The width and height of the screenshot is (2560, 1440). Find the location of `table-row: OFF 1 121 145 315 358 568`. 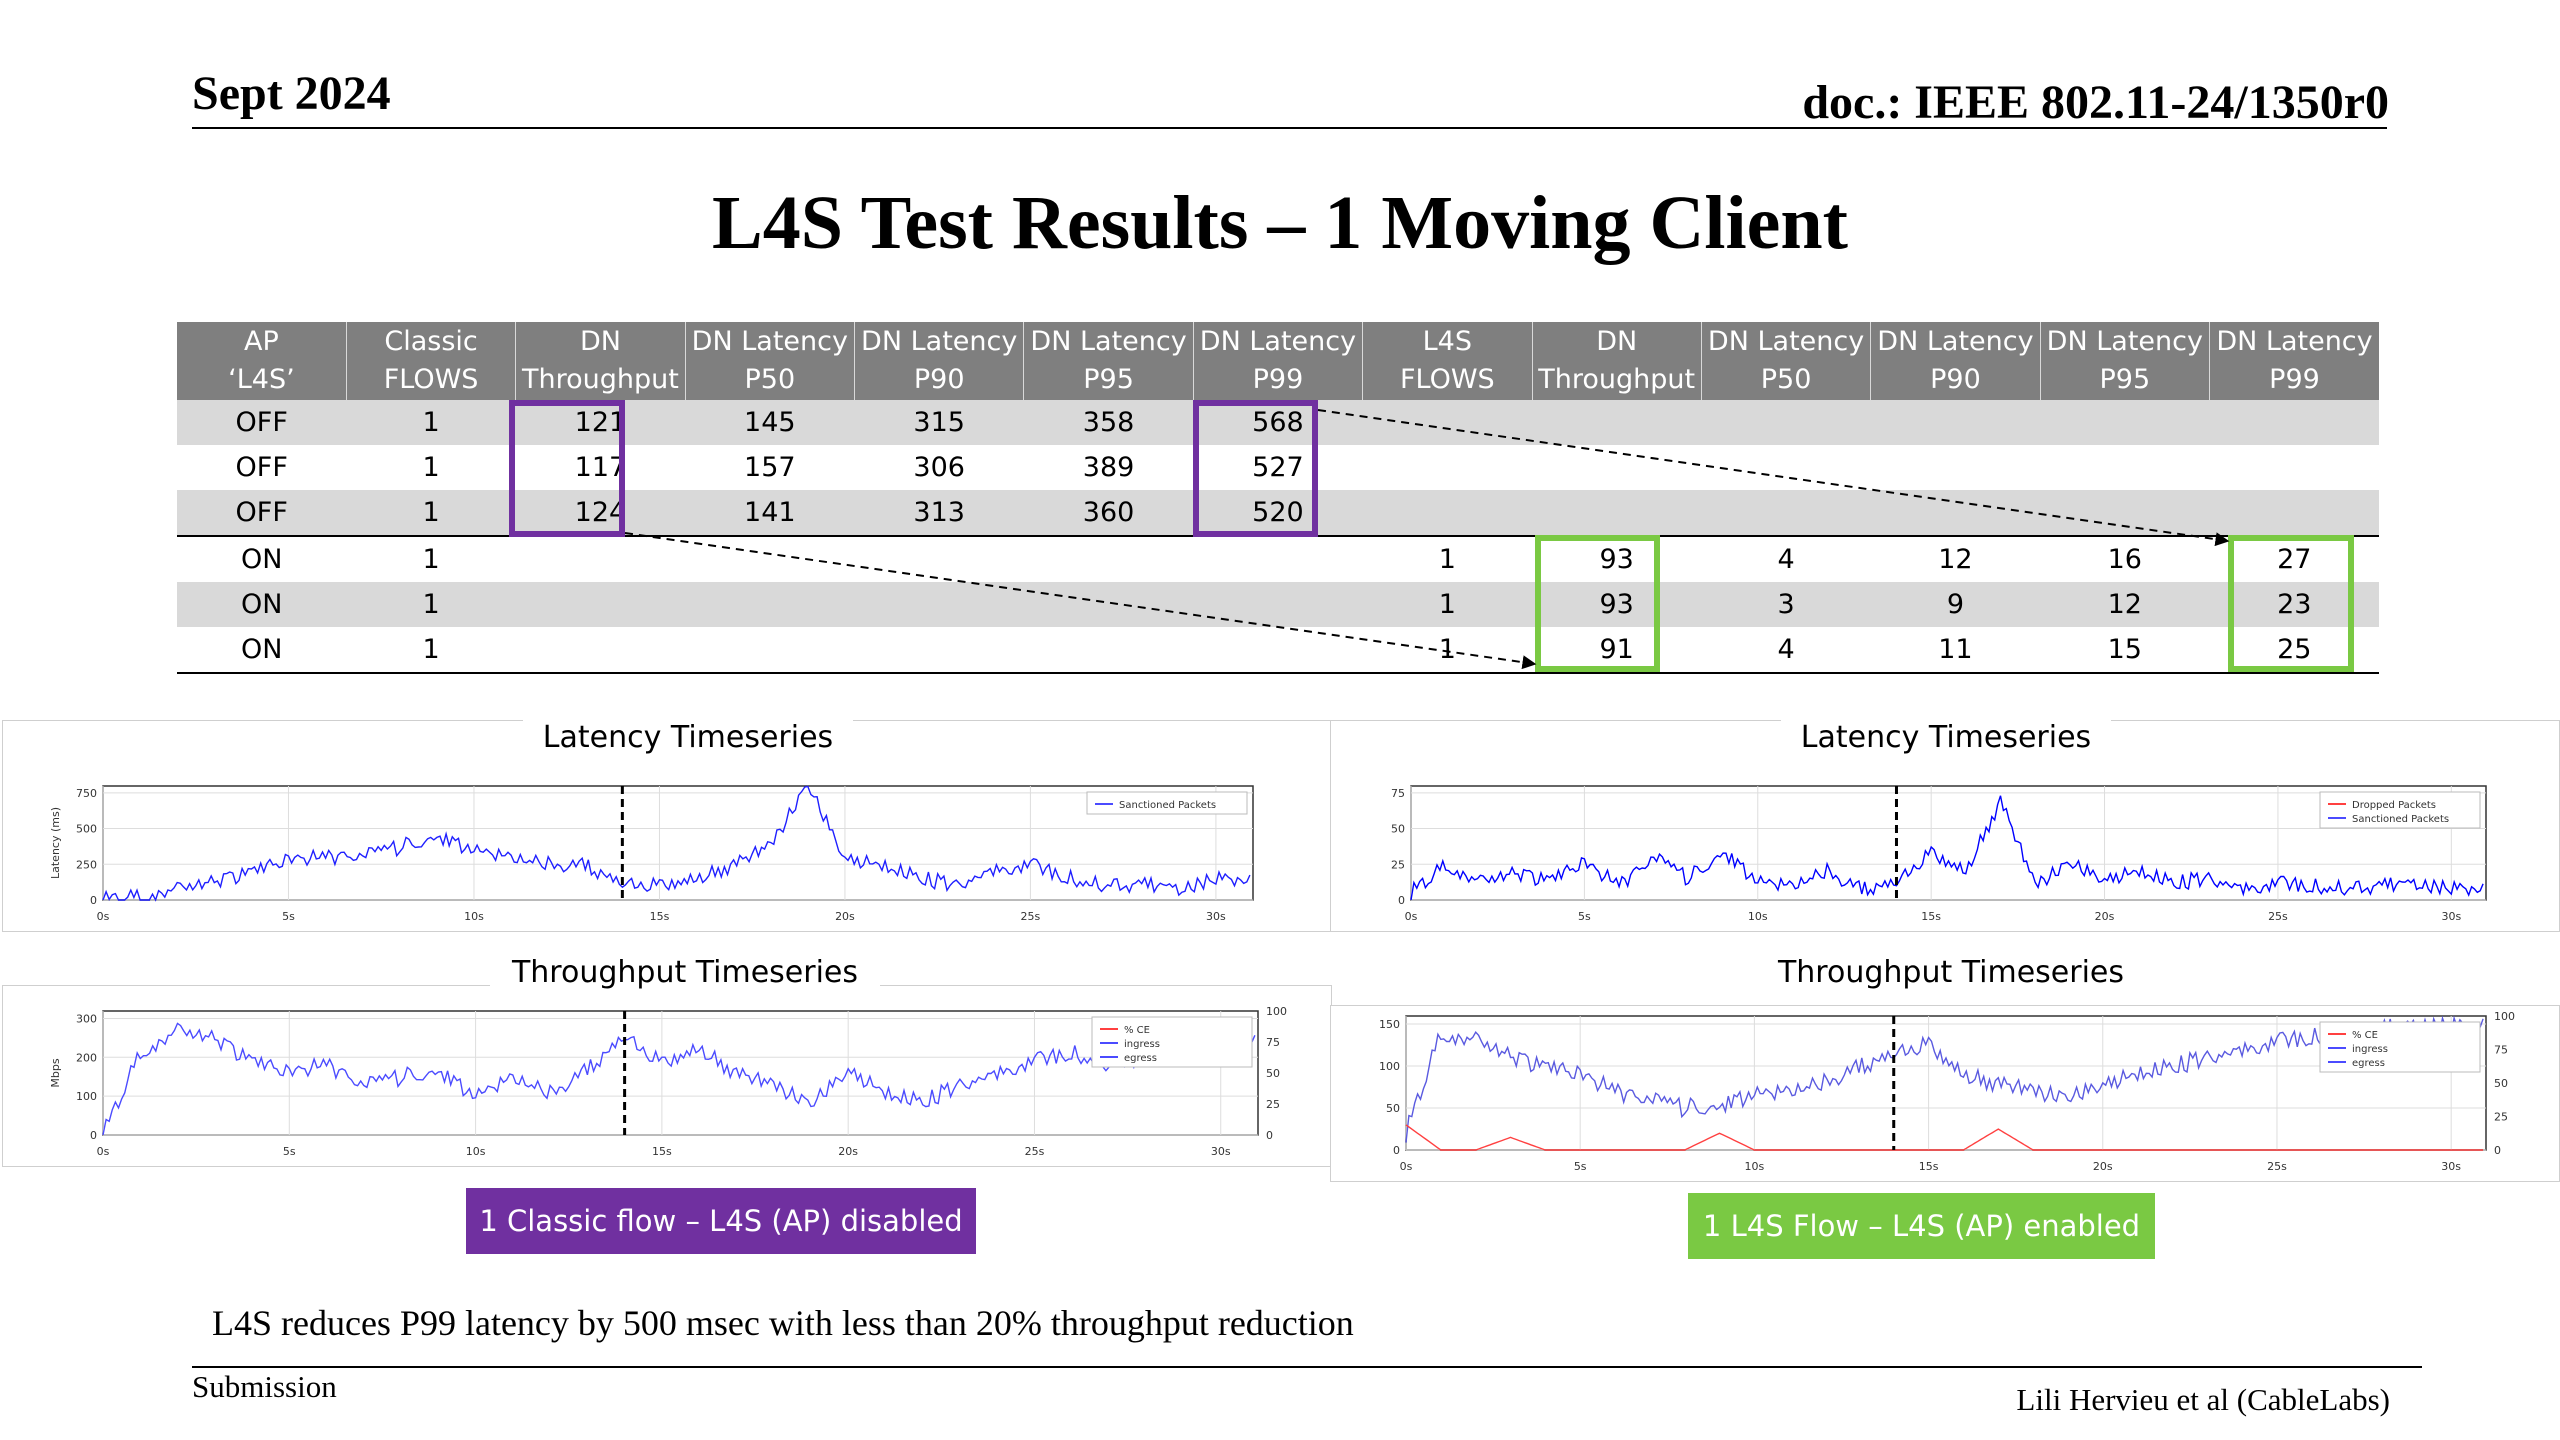

table-row: OFF 1 121 145 315 358 568 is located at coordinates (1278, 422).